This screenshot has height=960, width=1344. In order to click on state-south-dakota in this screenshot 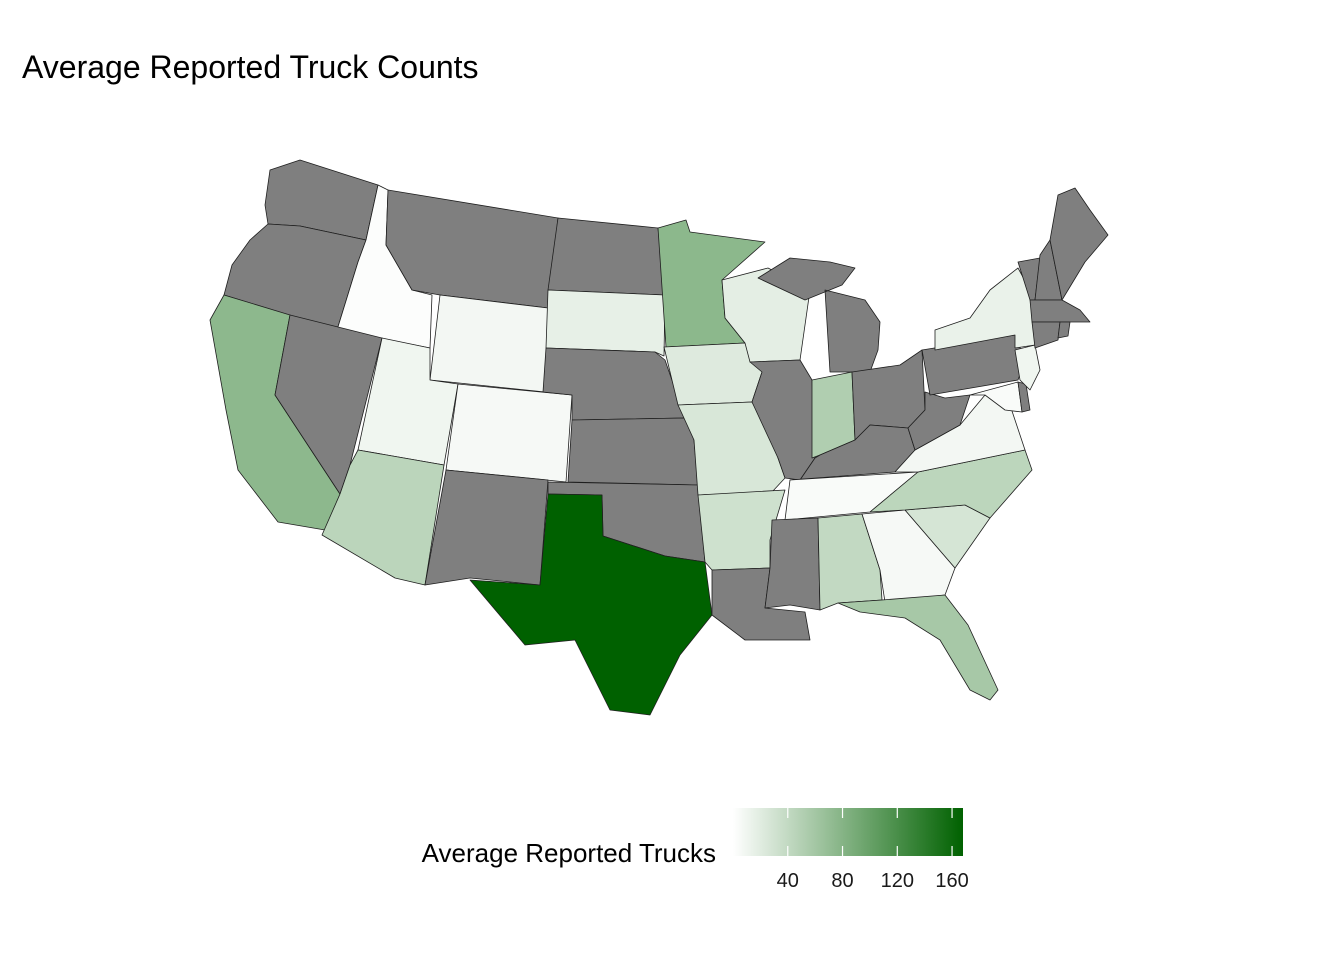, I will do `click(605, 323)`.